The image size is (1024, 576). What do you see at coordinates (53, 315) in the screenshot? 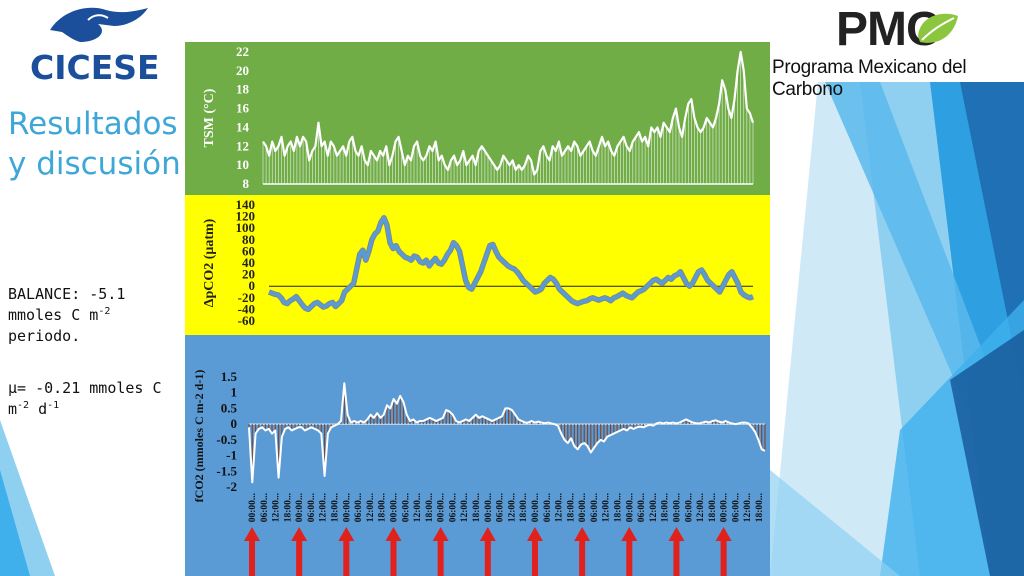
I see `balance-unit: mmoles C m` at bounding box center [53, 315].